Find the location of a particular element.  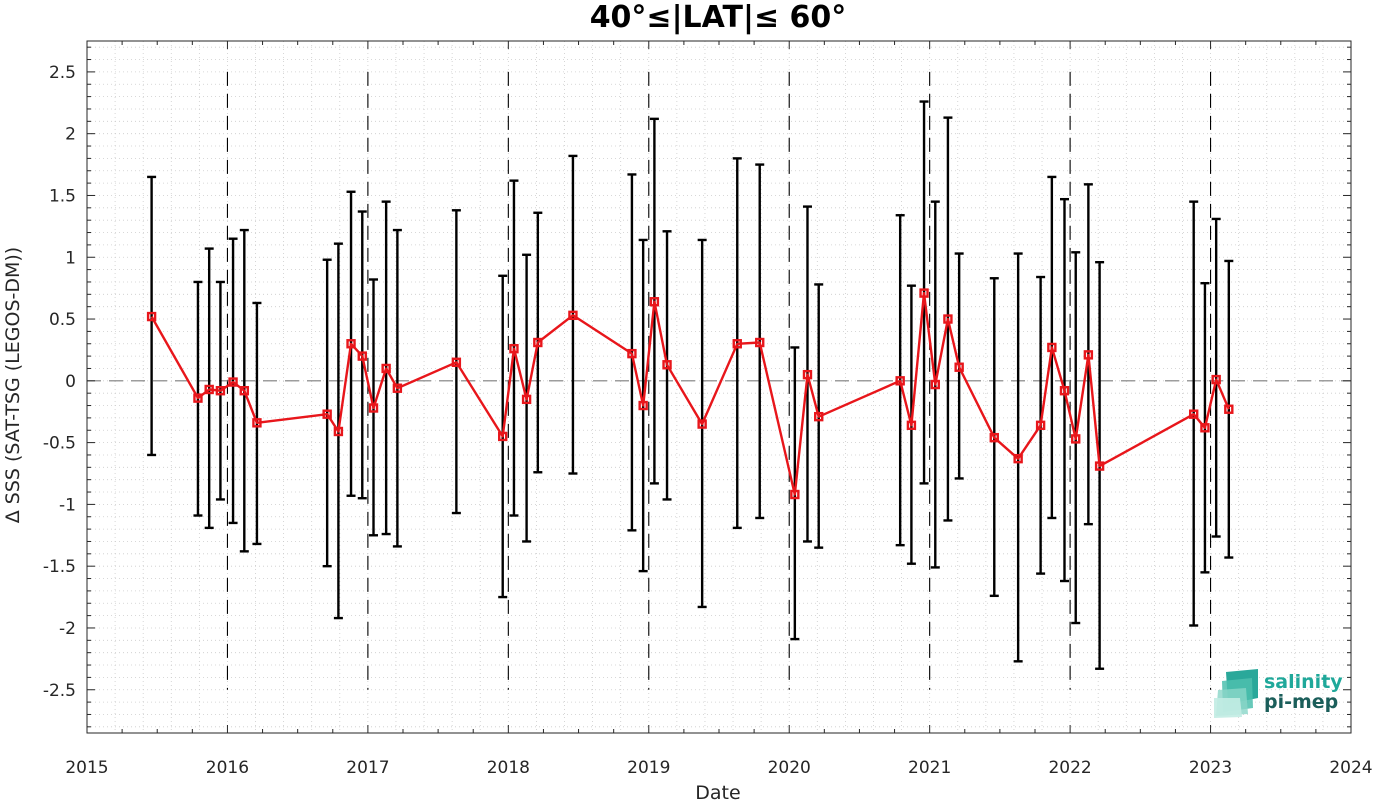

chart-title: 40°≤|LAT|≤ 60° is located at coordinates (718, 17).